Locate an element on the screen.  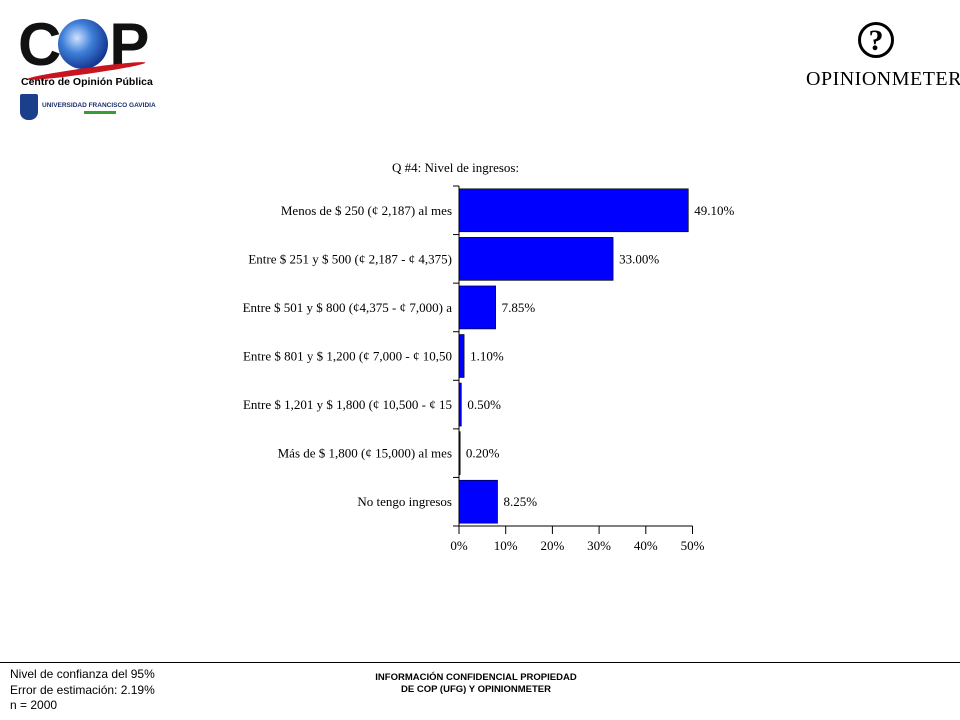
university-underline is located at coordinates (100, 112).